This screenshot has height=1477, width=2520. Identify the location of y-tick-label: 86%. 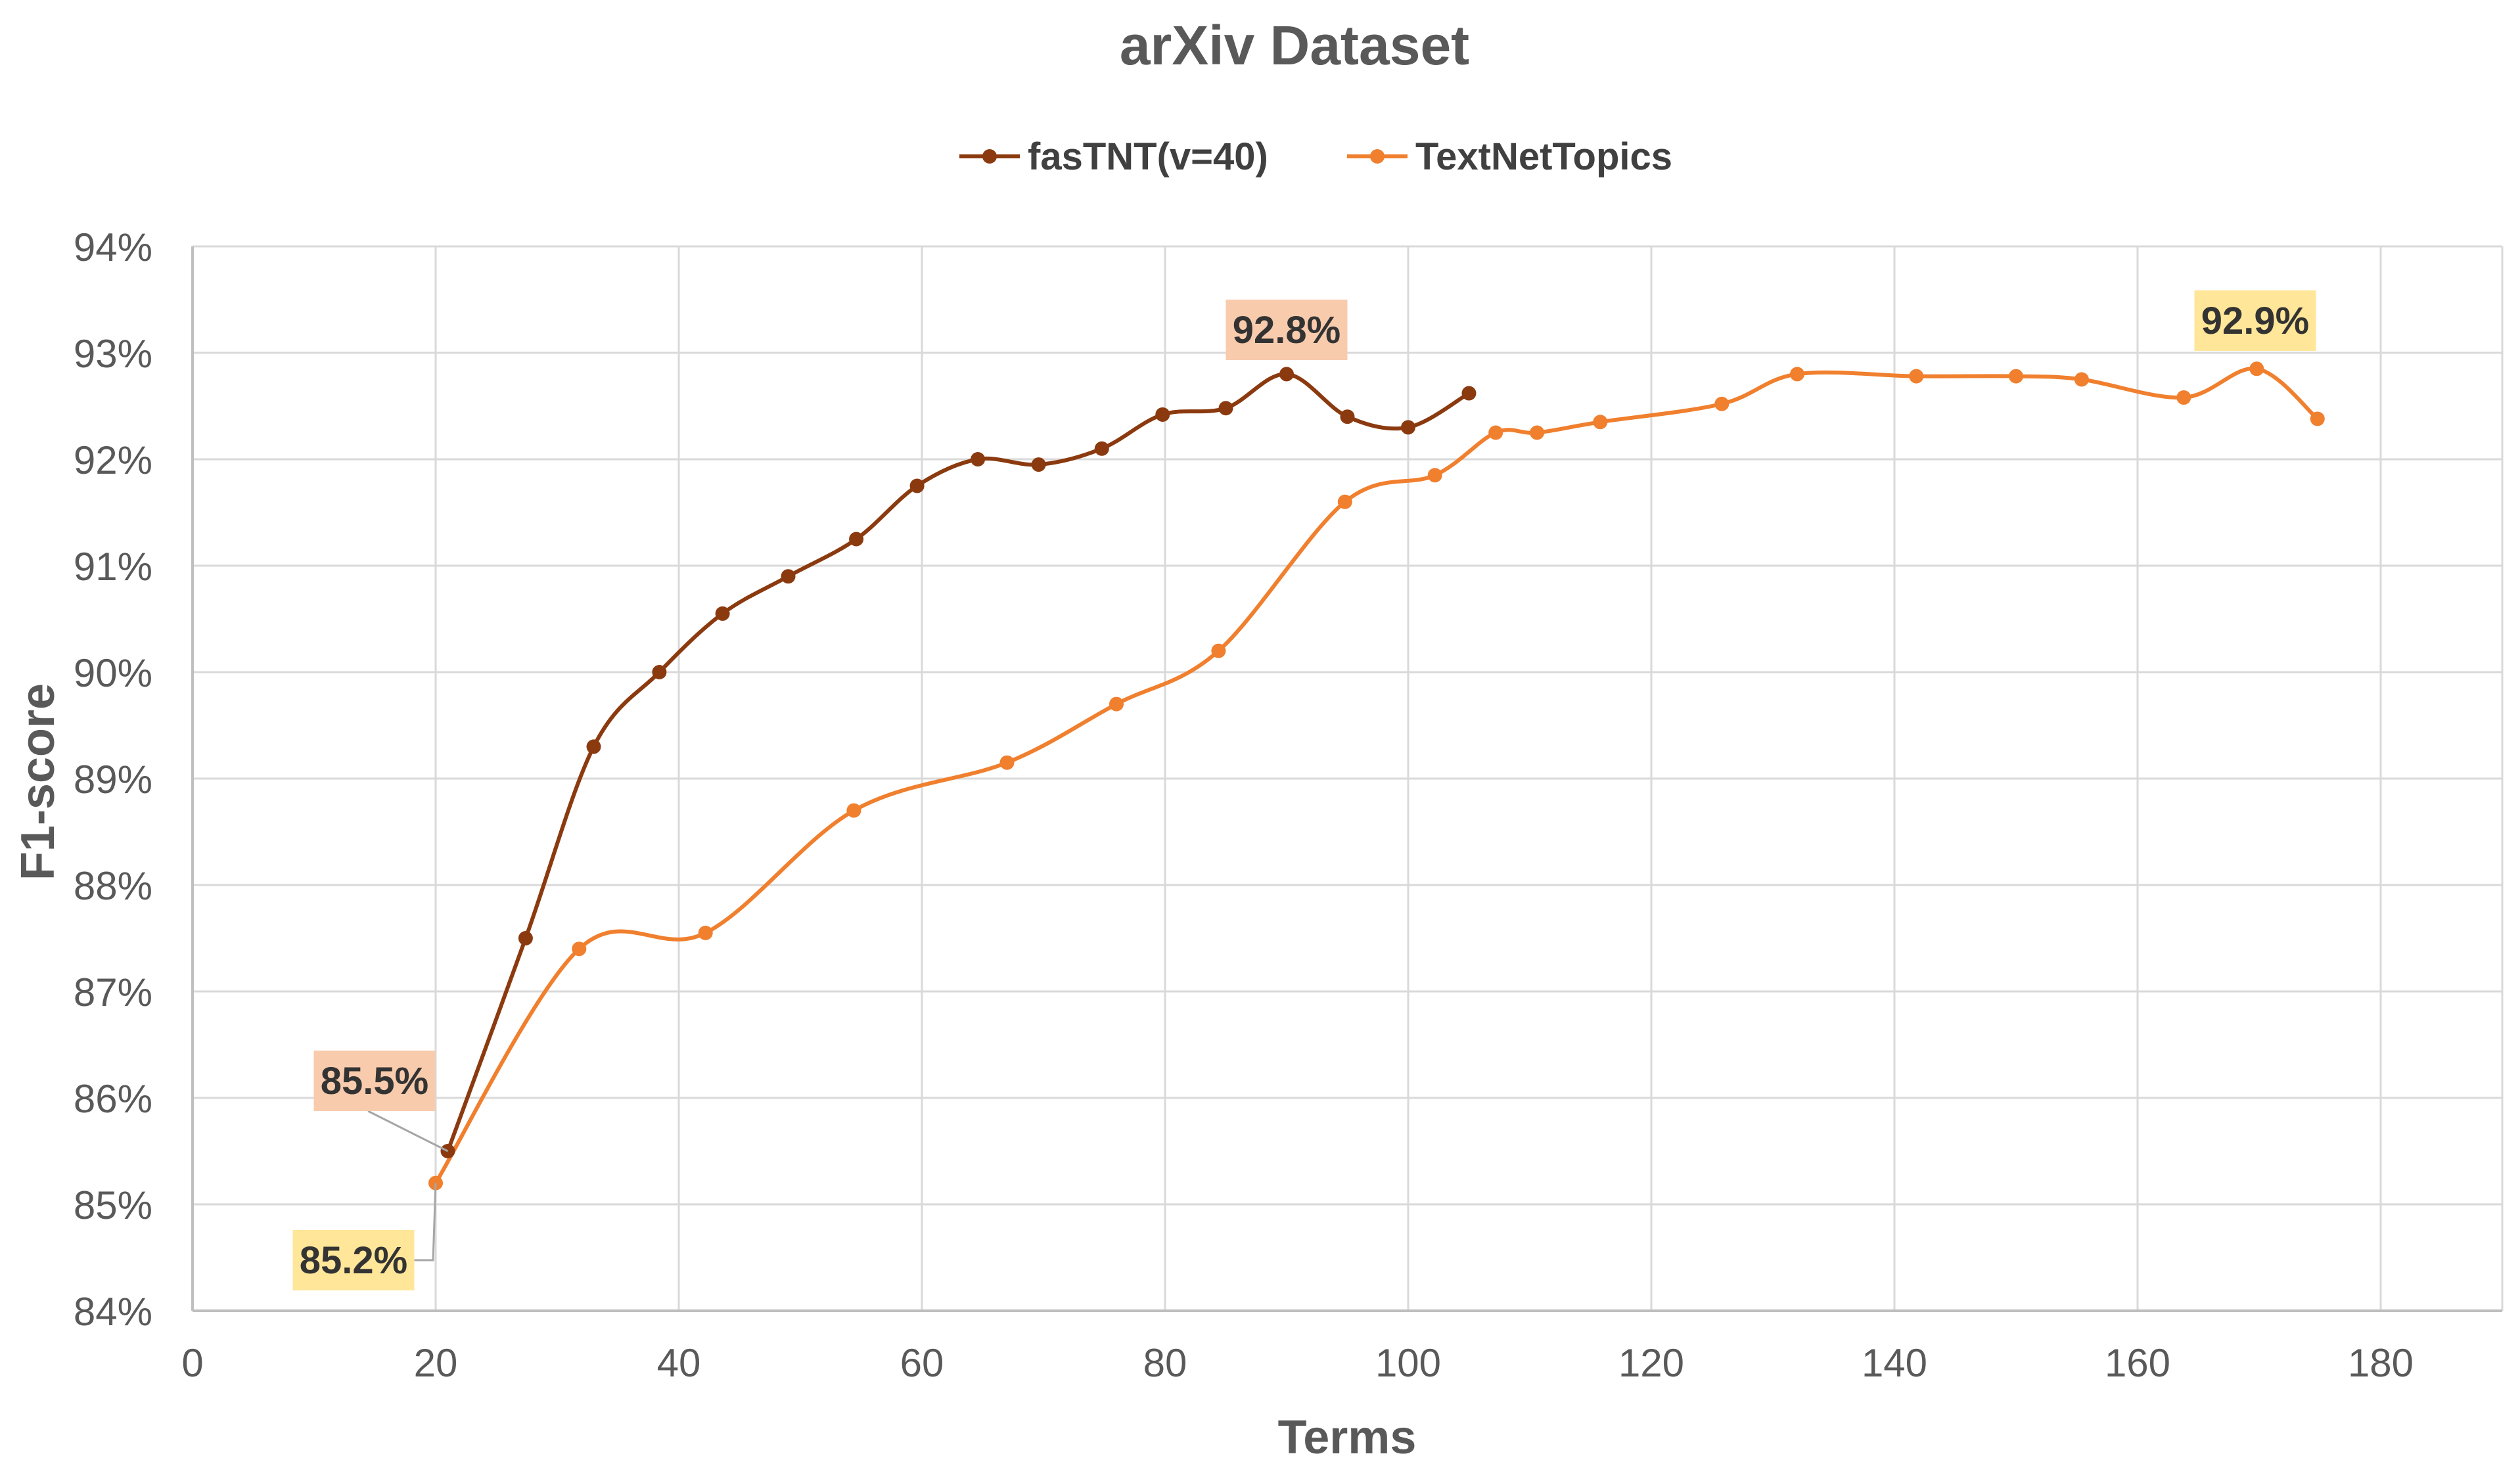
(113, 1099).